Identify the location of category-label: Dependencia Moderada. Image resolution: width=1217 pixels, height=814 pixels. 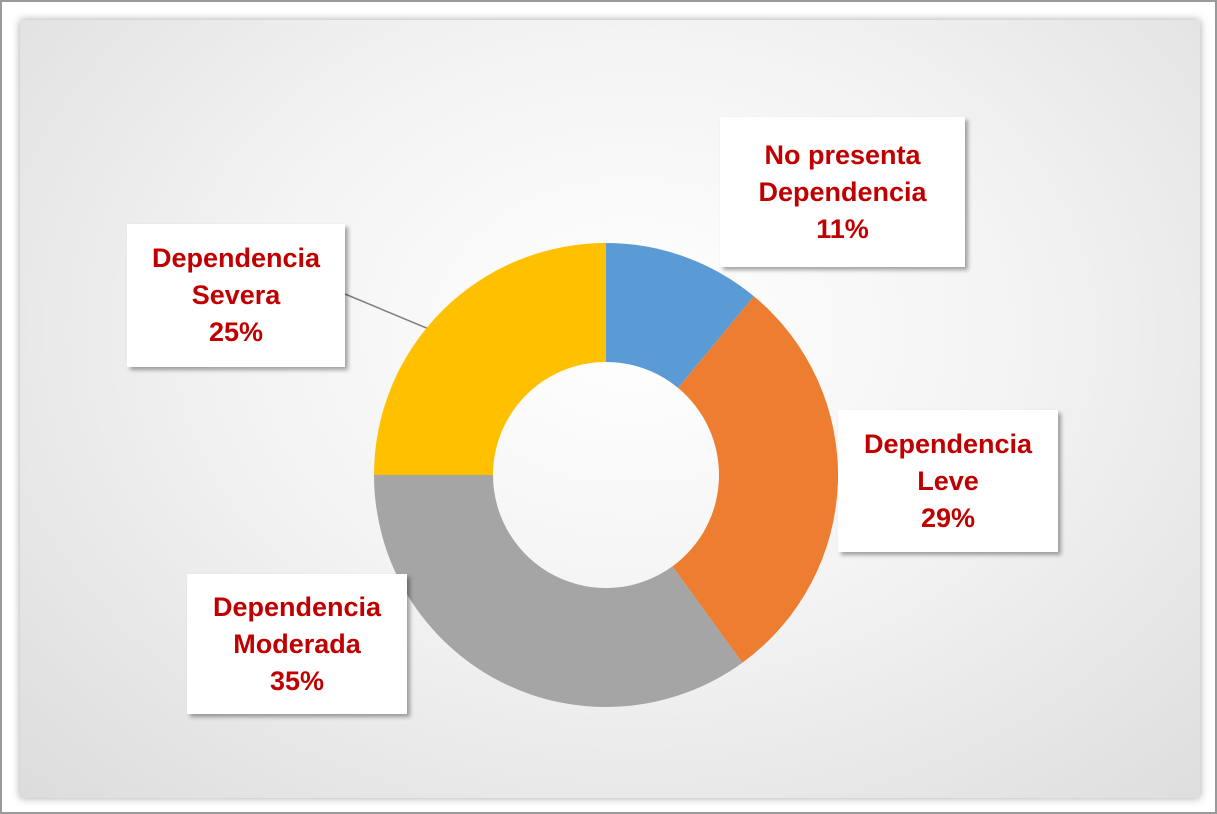
(297, 625).